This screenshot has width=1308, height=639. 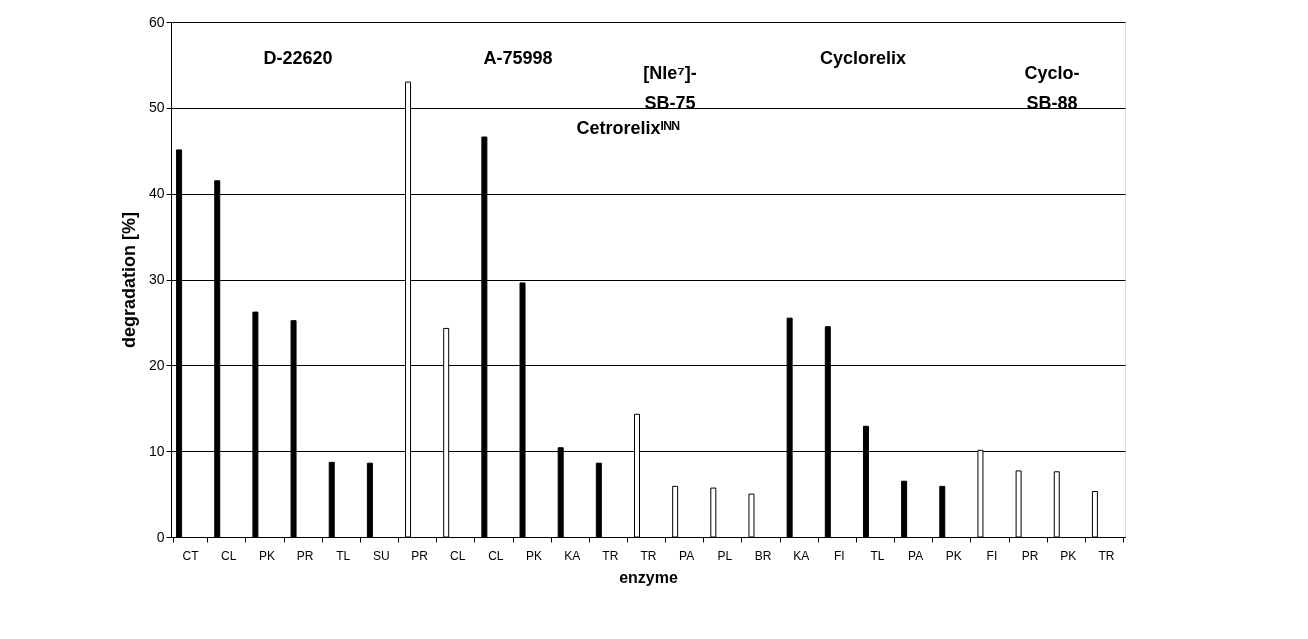 What do you see at coordinates (156, 364) in the screenshot?
I see `y-tick-label: 20` at bounding box center [156, 364].